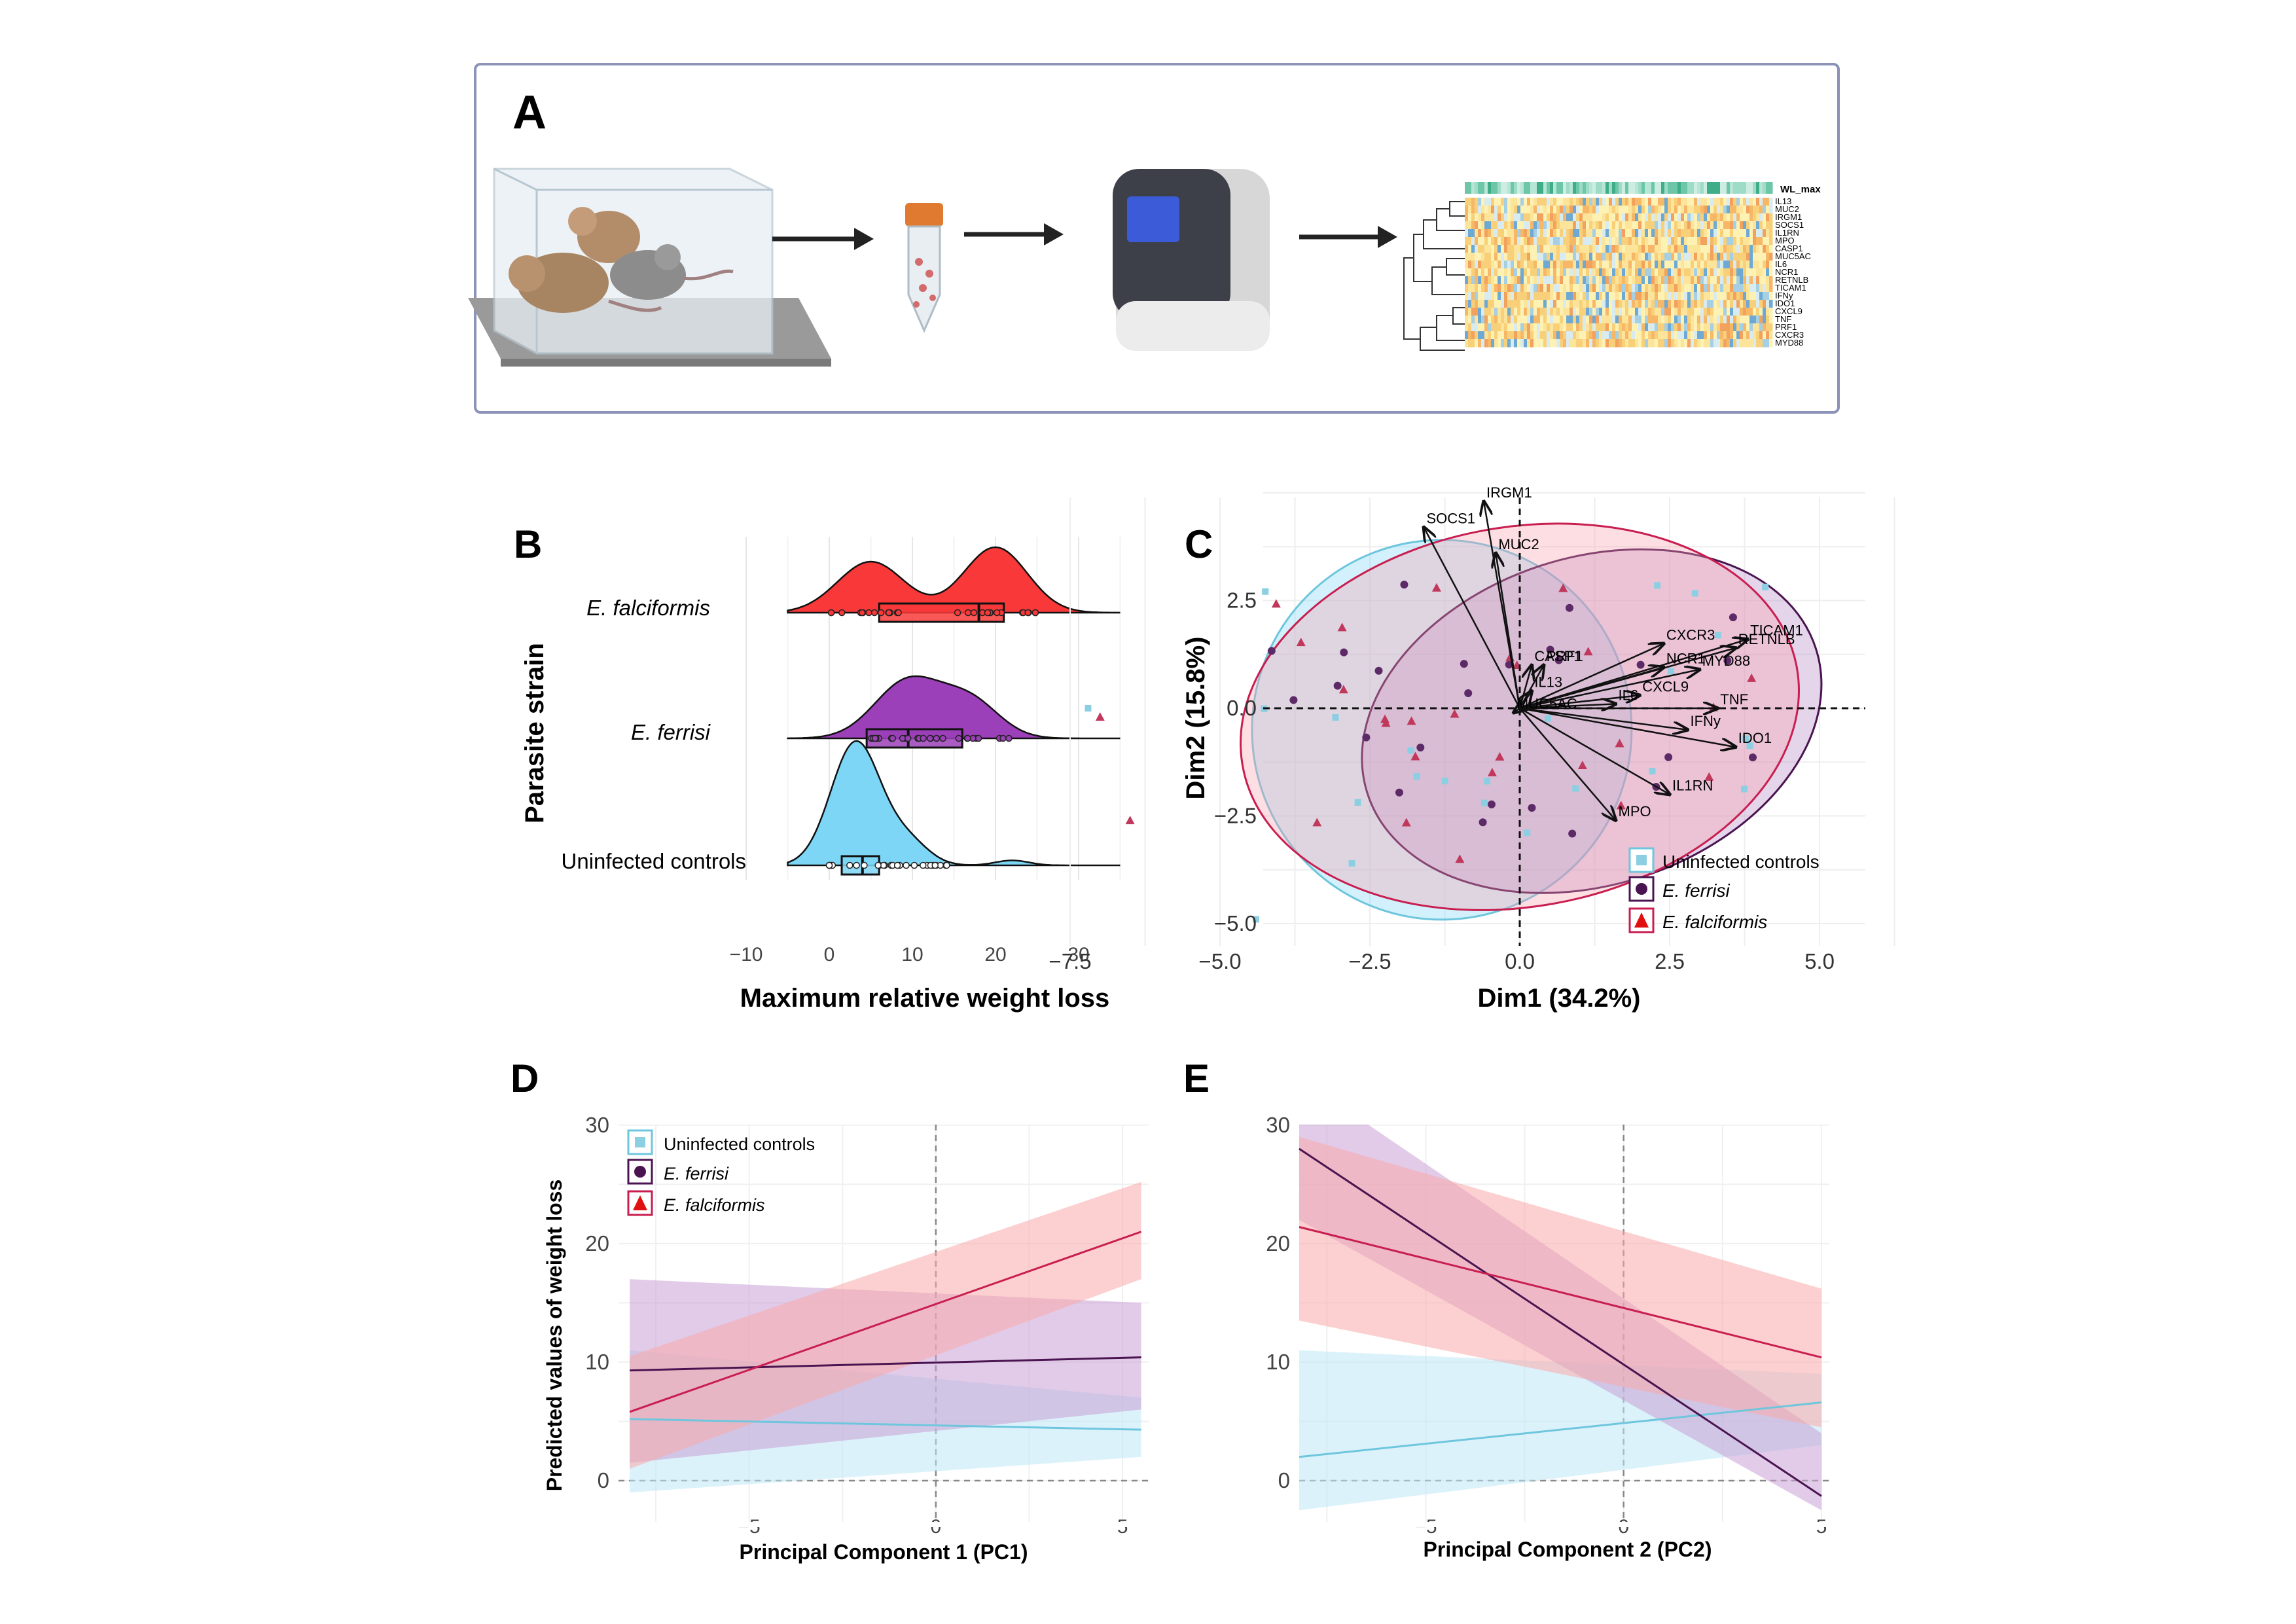  Describe the element at coordinates (1588, 651) in the screenshot. I see `point-falciformis` at that location.